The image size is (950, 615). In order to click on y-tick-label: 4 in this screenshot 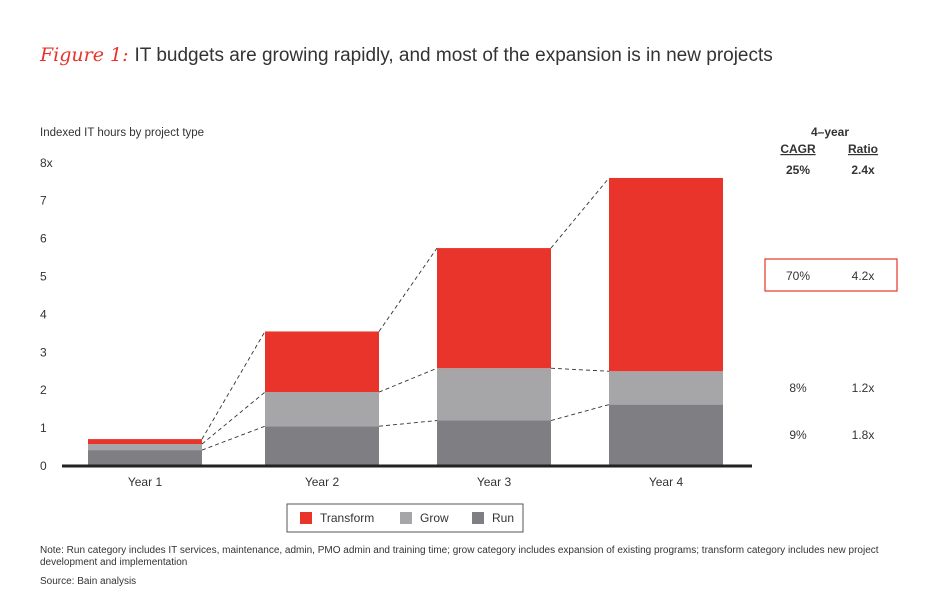, I will do `click(43, 314)`.